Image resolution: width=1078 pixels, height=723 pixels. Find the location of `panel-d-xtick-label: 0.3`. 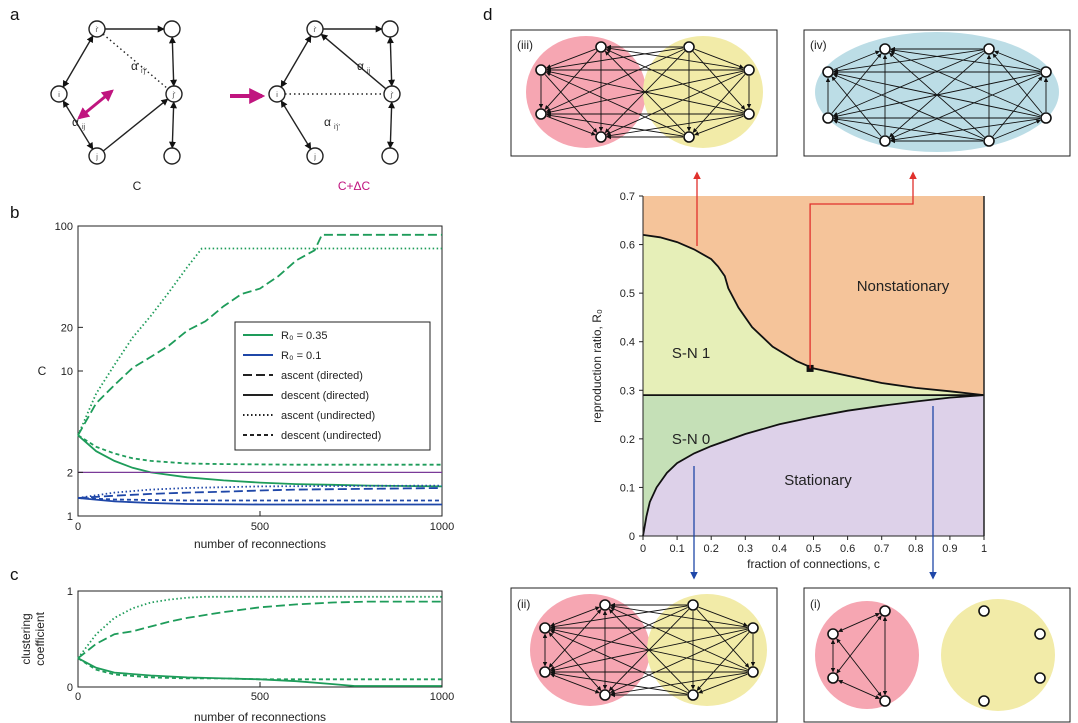

panel-d-xtick-label: 0.3 is located at coordinates (745, 549).